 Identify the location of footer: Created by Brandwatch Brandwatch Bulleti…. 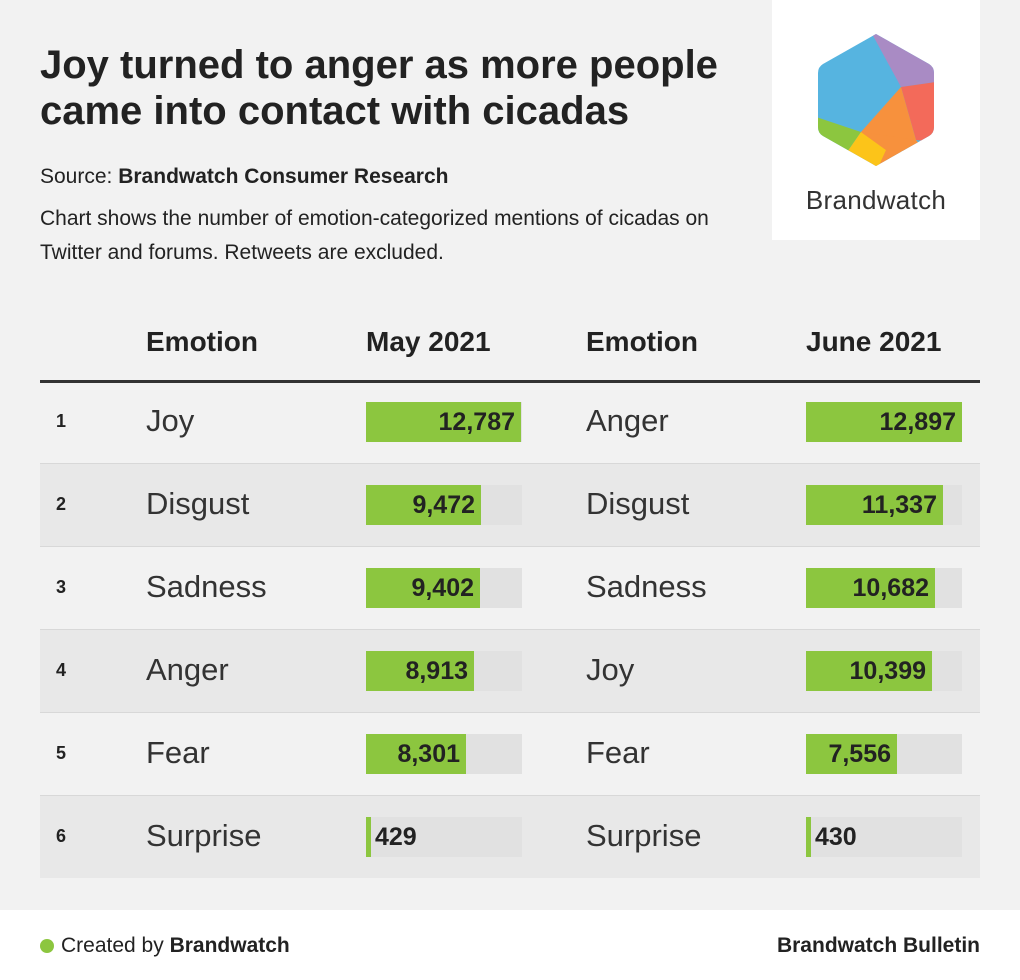
(510, 945).